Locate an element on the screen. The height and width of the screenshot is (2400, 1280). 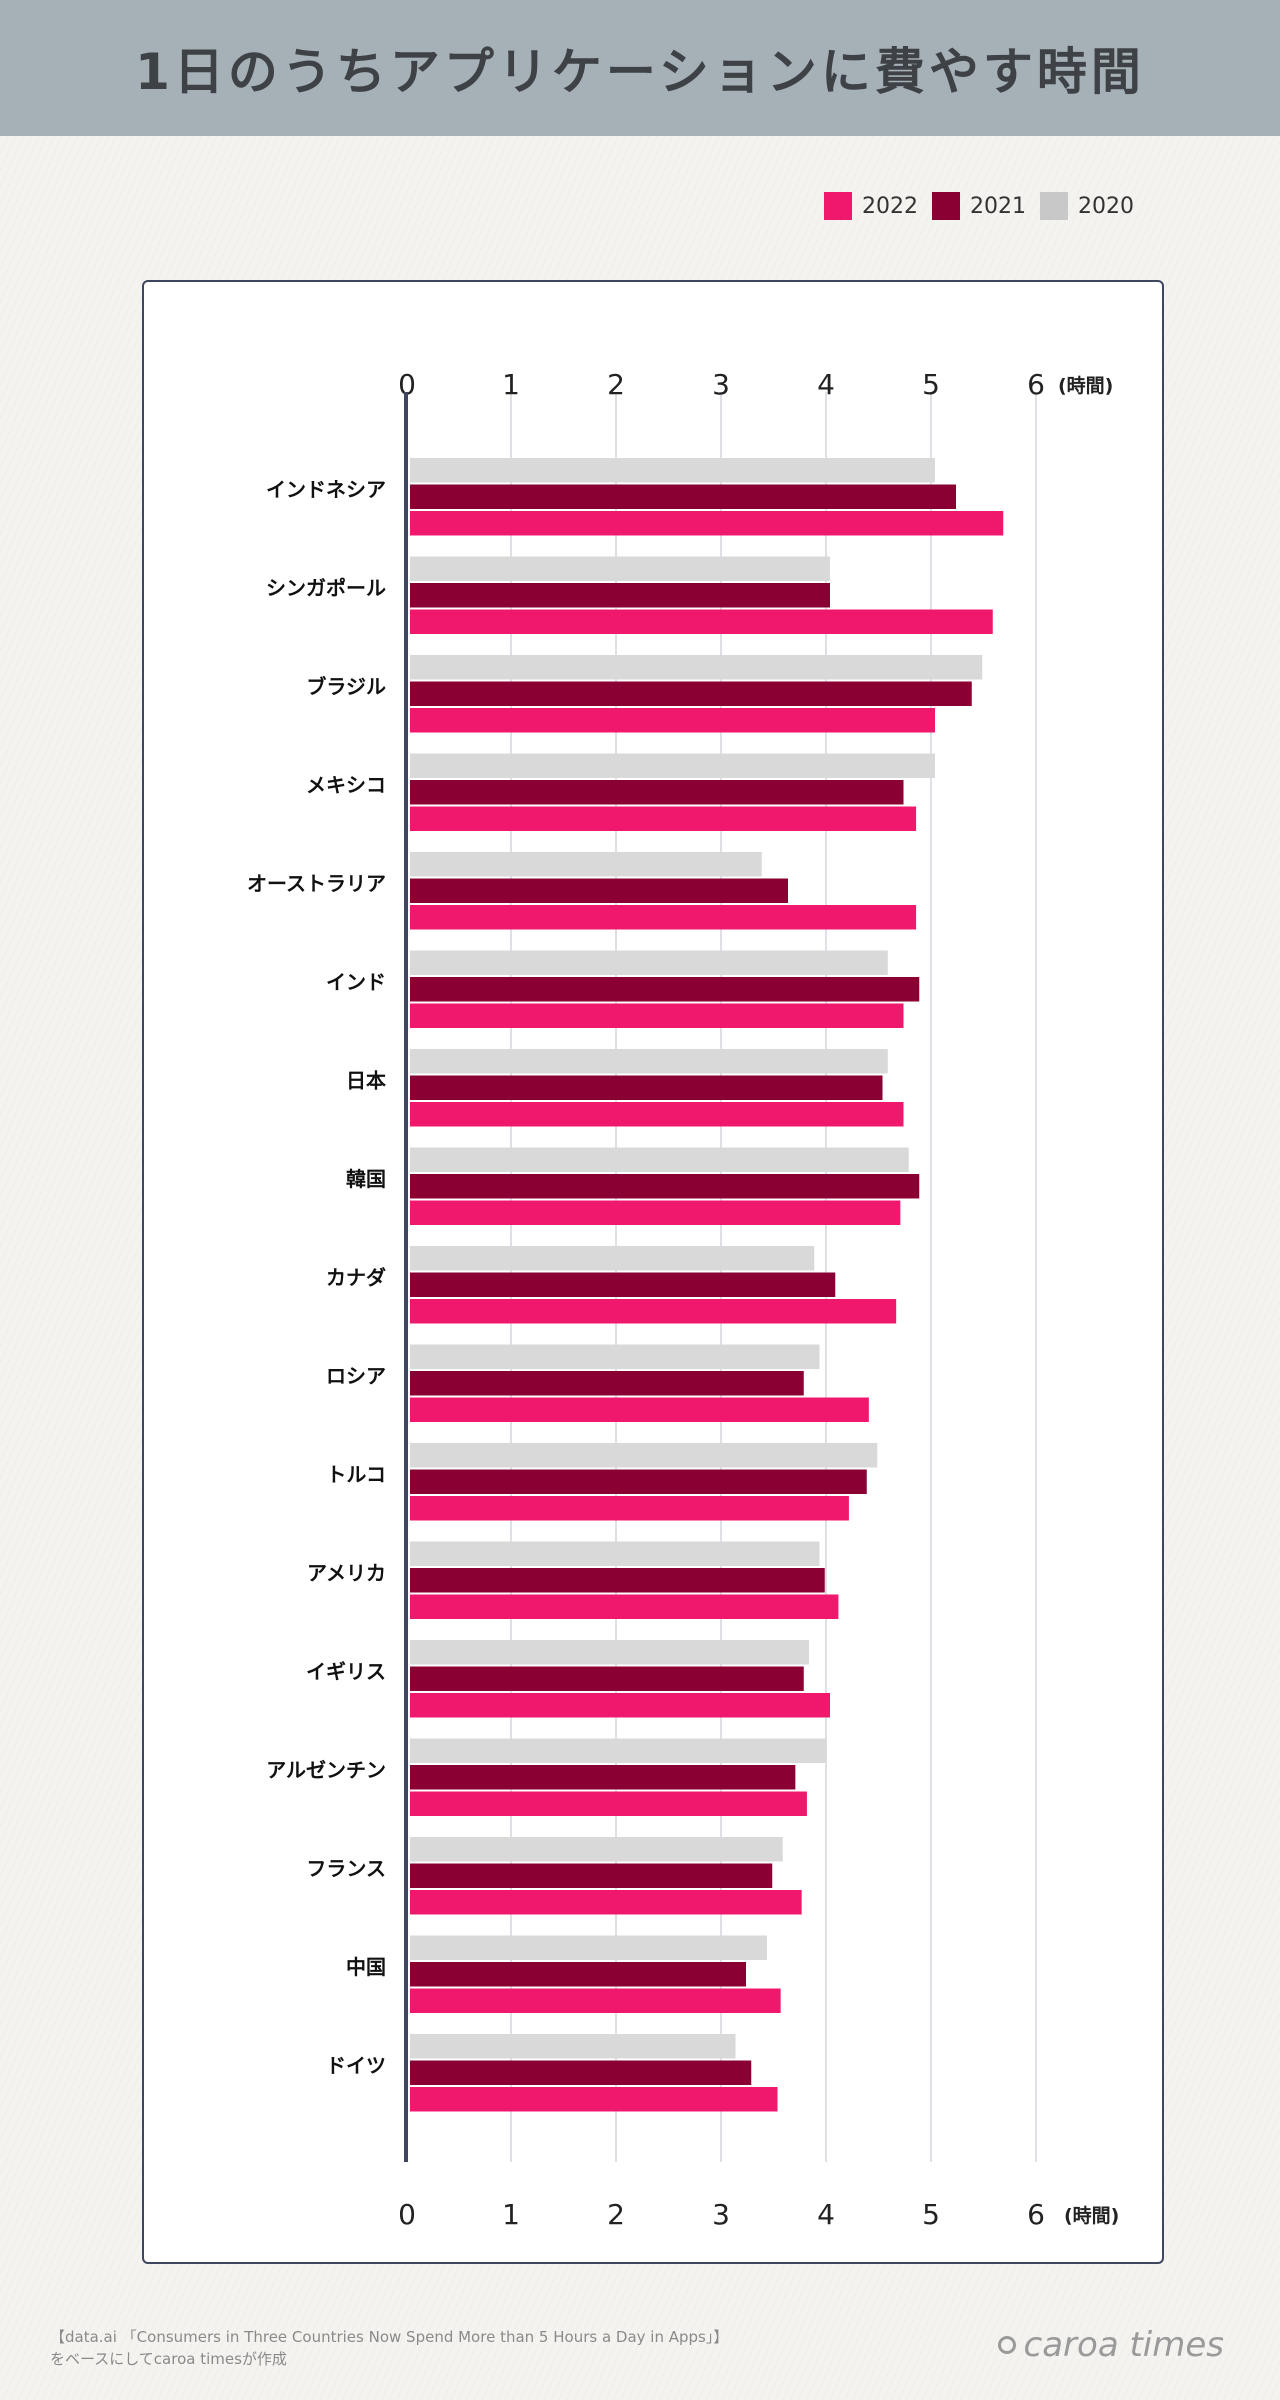
category-label-5: インド is located at coordinates (356, 982).